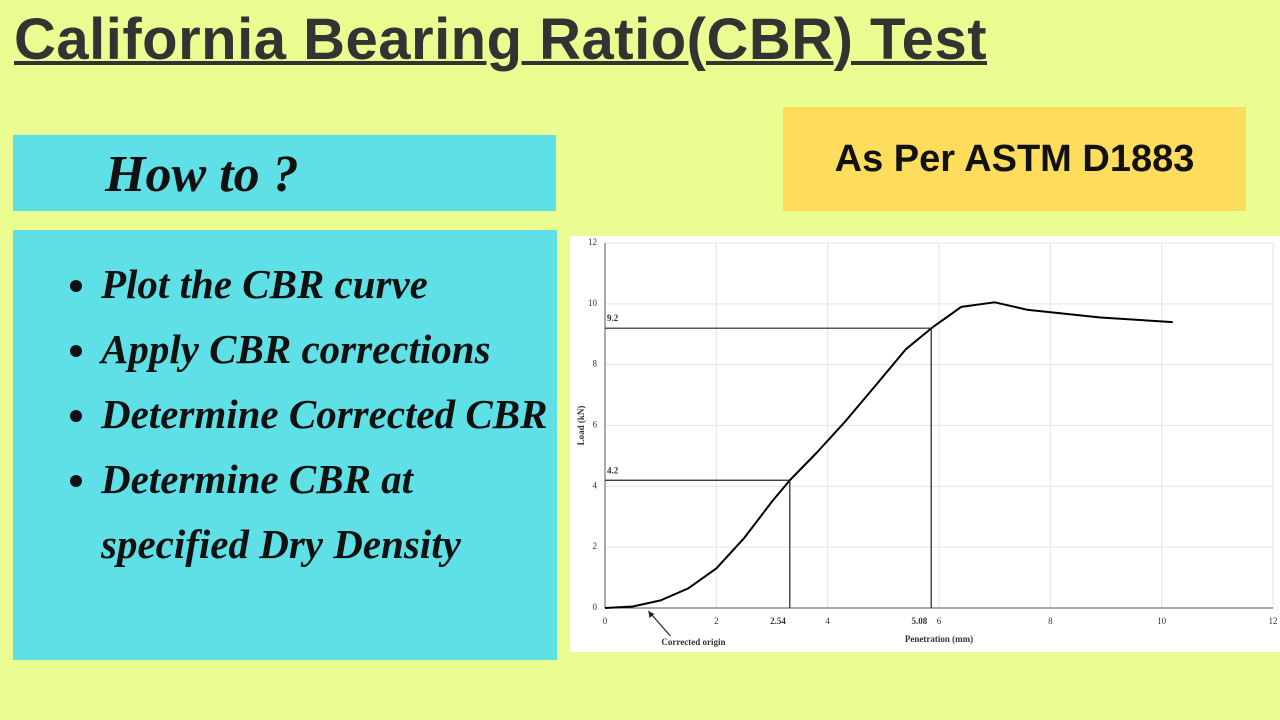 This screenshot has width=1280, height=720. Describe the element at coordinates (613, 470) in the screenshot. I see `reading-y-label: 4.2` at that location.